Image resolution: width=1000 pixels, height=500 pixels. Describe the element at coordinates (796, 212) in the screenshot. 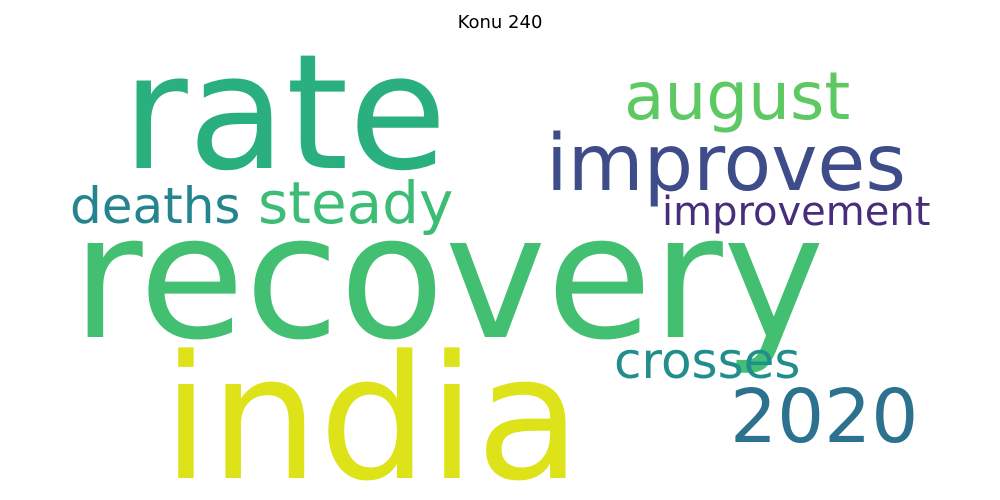

I see `word-improvement: improvement` at that location.